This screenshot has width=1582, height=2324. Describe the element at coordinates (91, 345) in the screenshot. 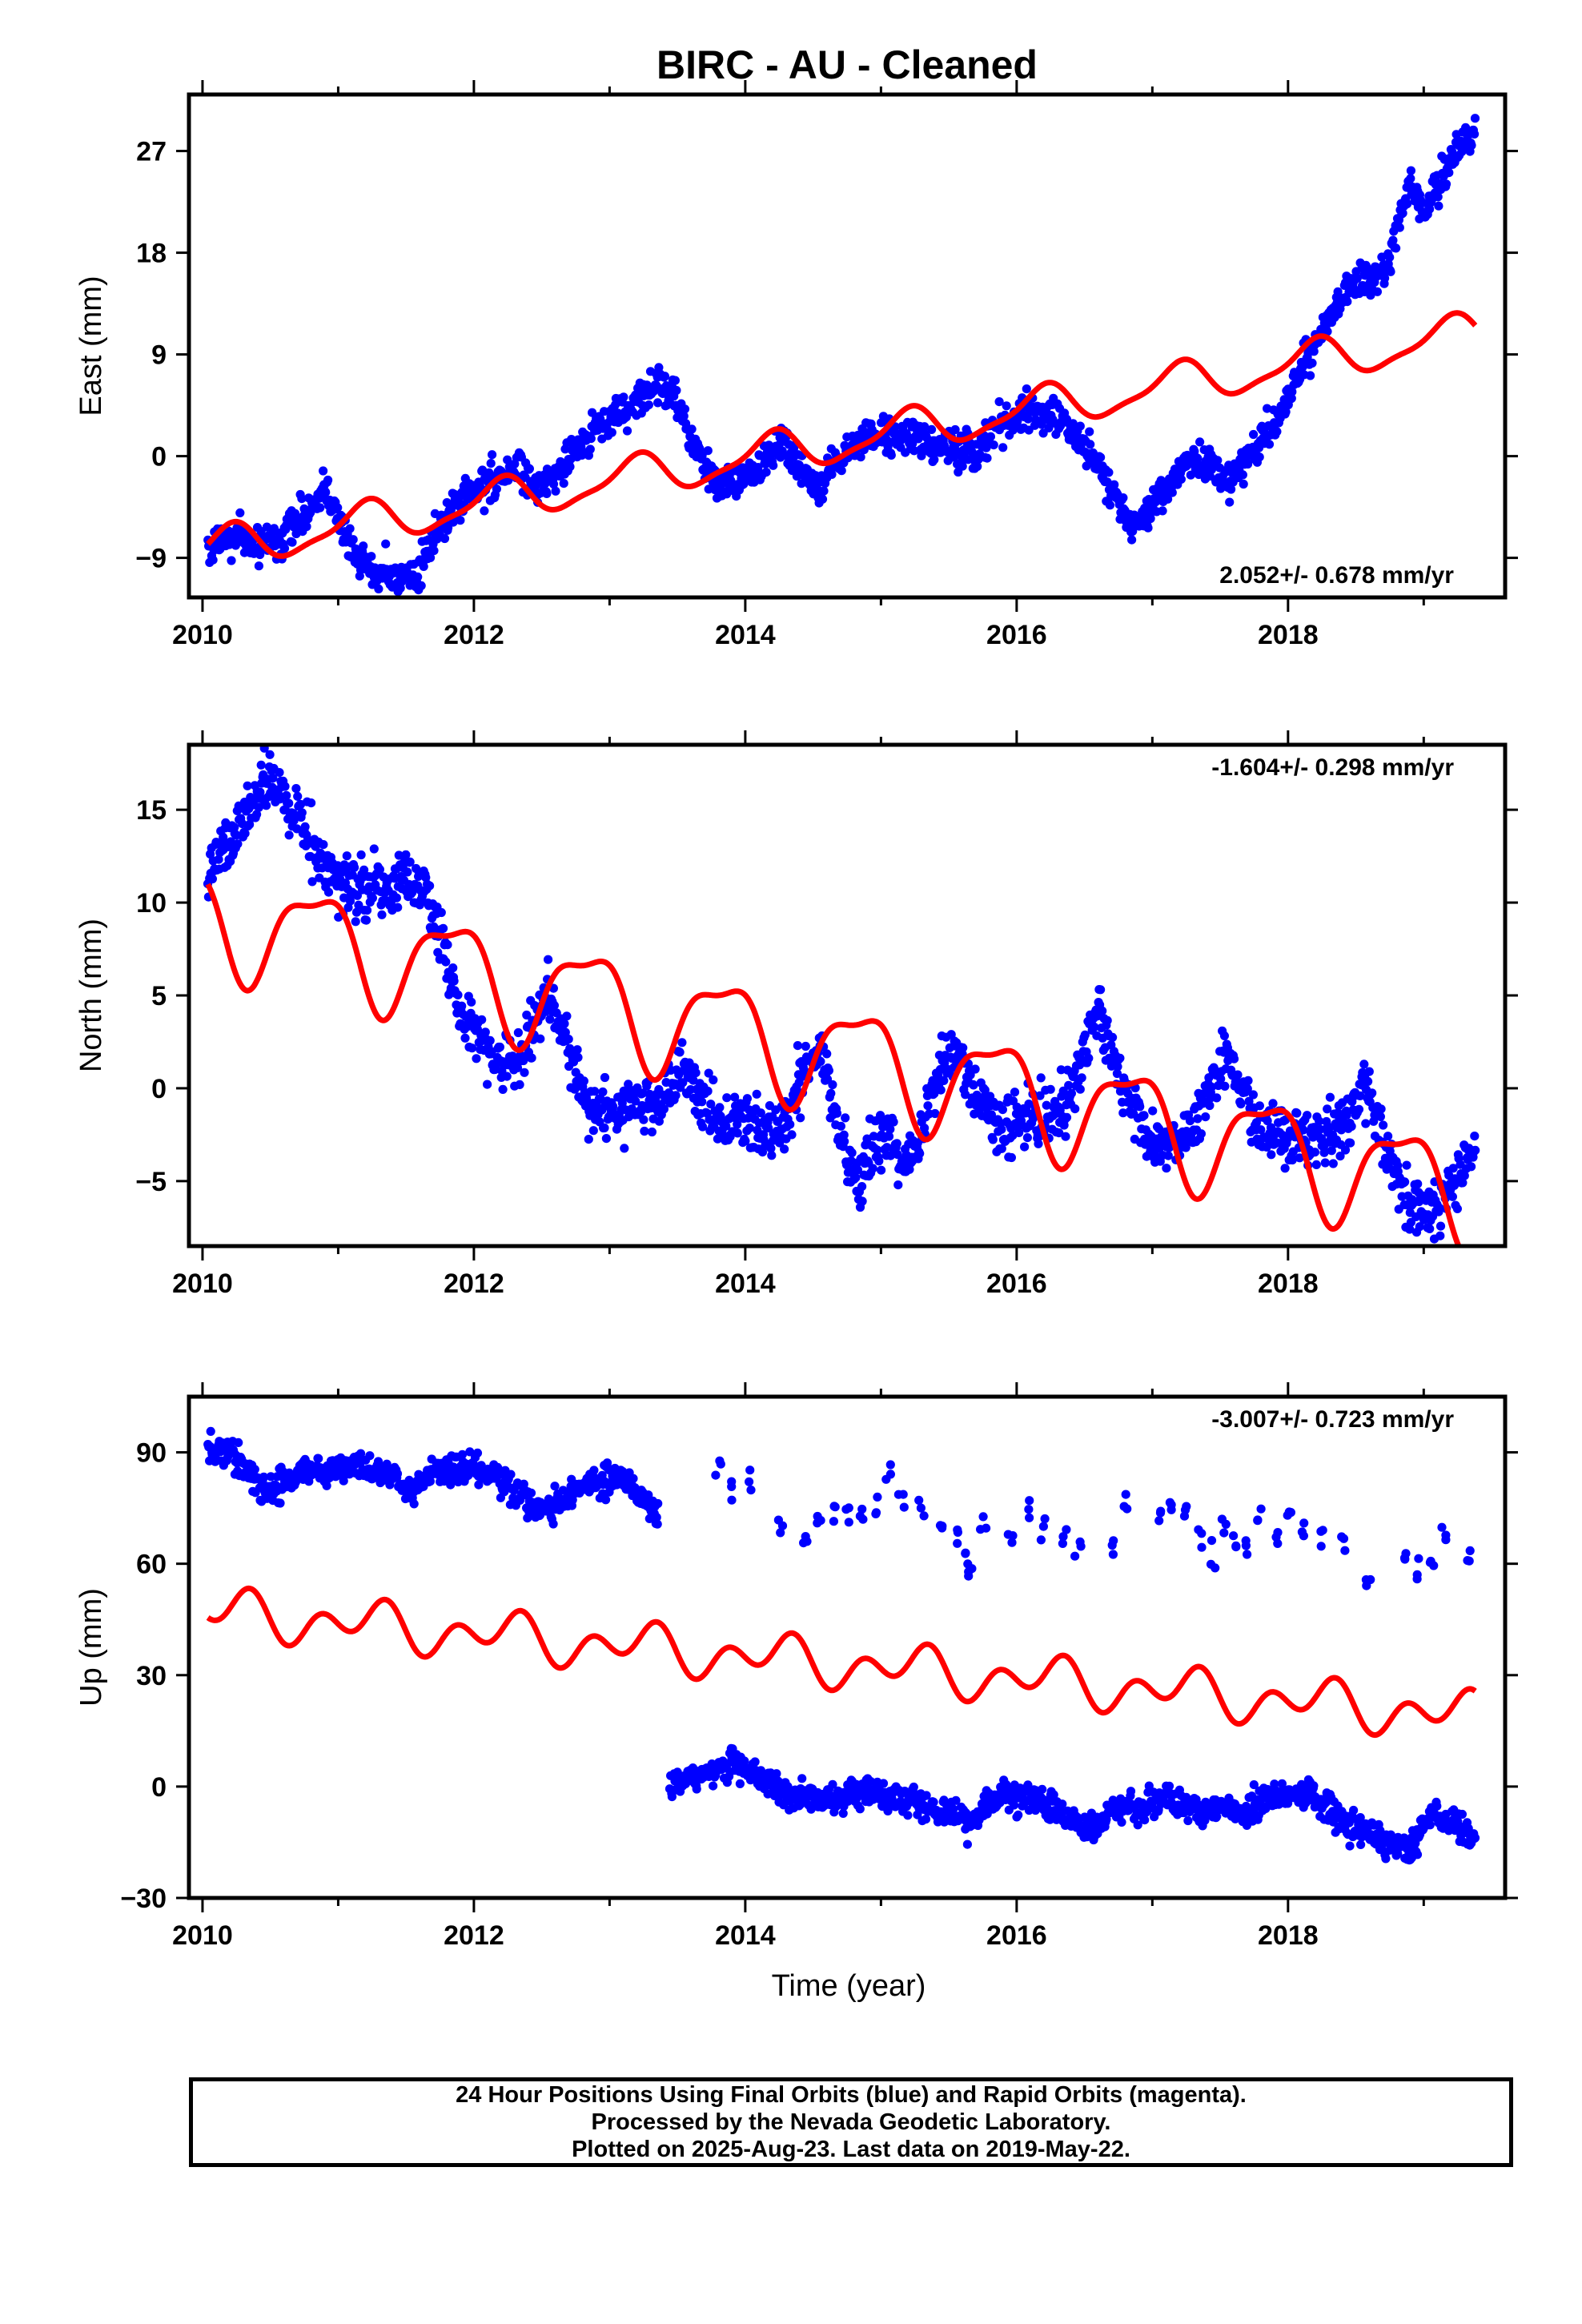

I see `east-y-axis-label: East (mm)` at that location.